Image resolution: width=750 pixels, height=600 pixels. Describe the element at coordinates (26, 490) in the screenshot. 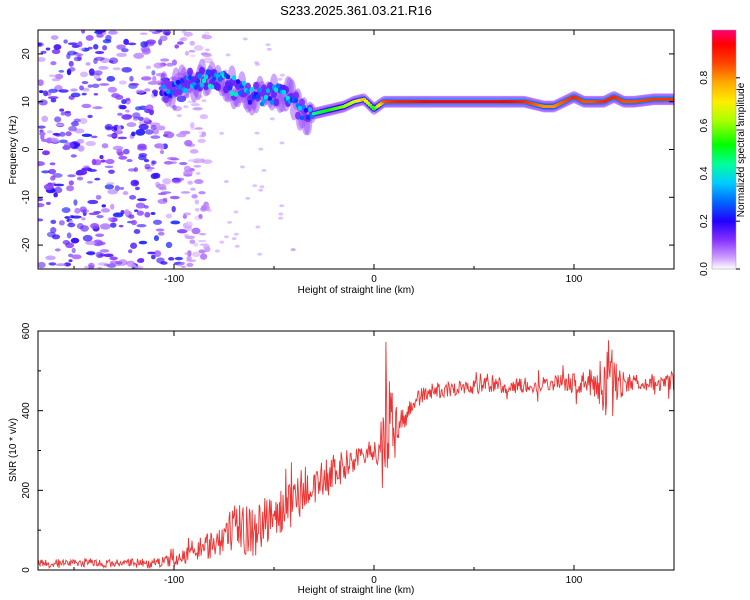

I see `y-tick-label: 200` at that location.